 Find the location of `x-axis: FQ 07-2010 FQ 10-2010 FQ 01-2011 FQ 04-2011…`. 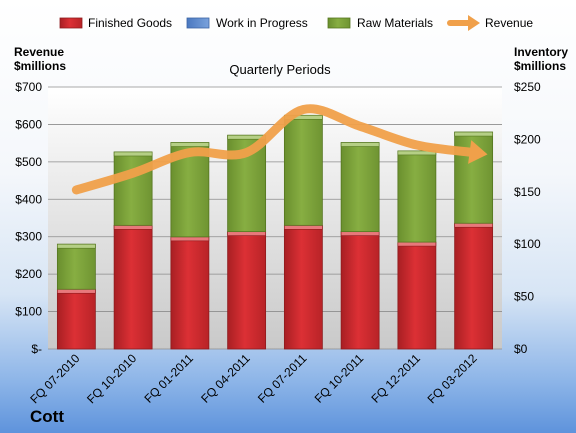

x-axis: FQ 07-2010 FQ 10-2010 FQ 01-2011 FQ 04-2011… is located at coordinates (253, 378).